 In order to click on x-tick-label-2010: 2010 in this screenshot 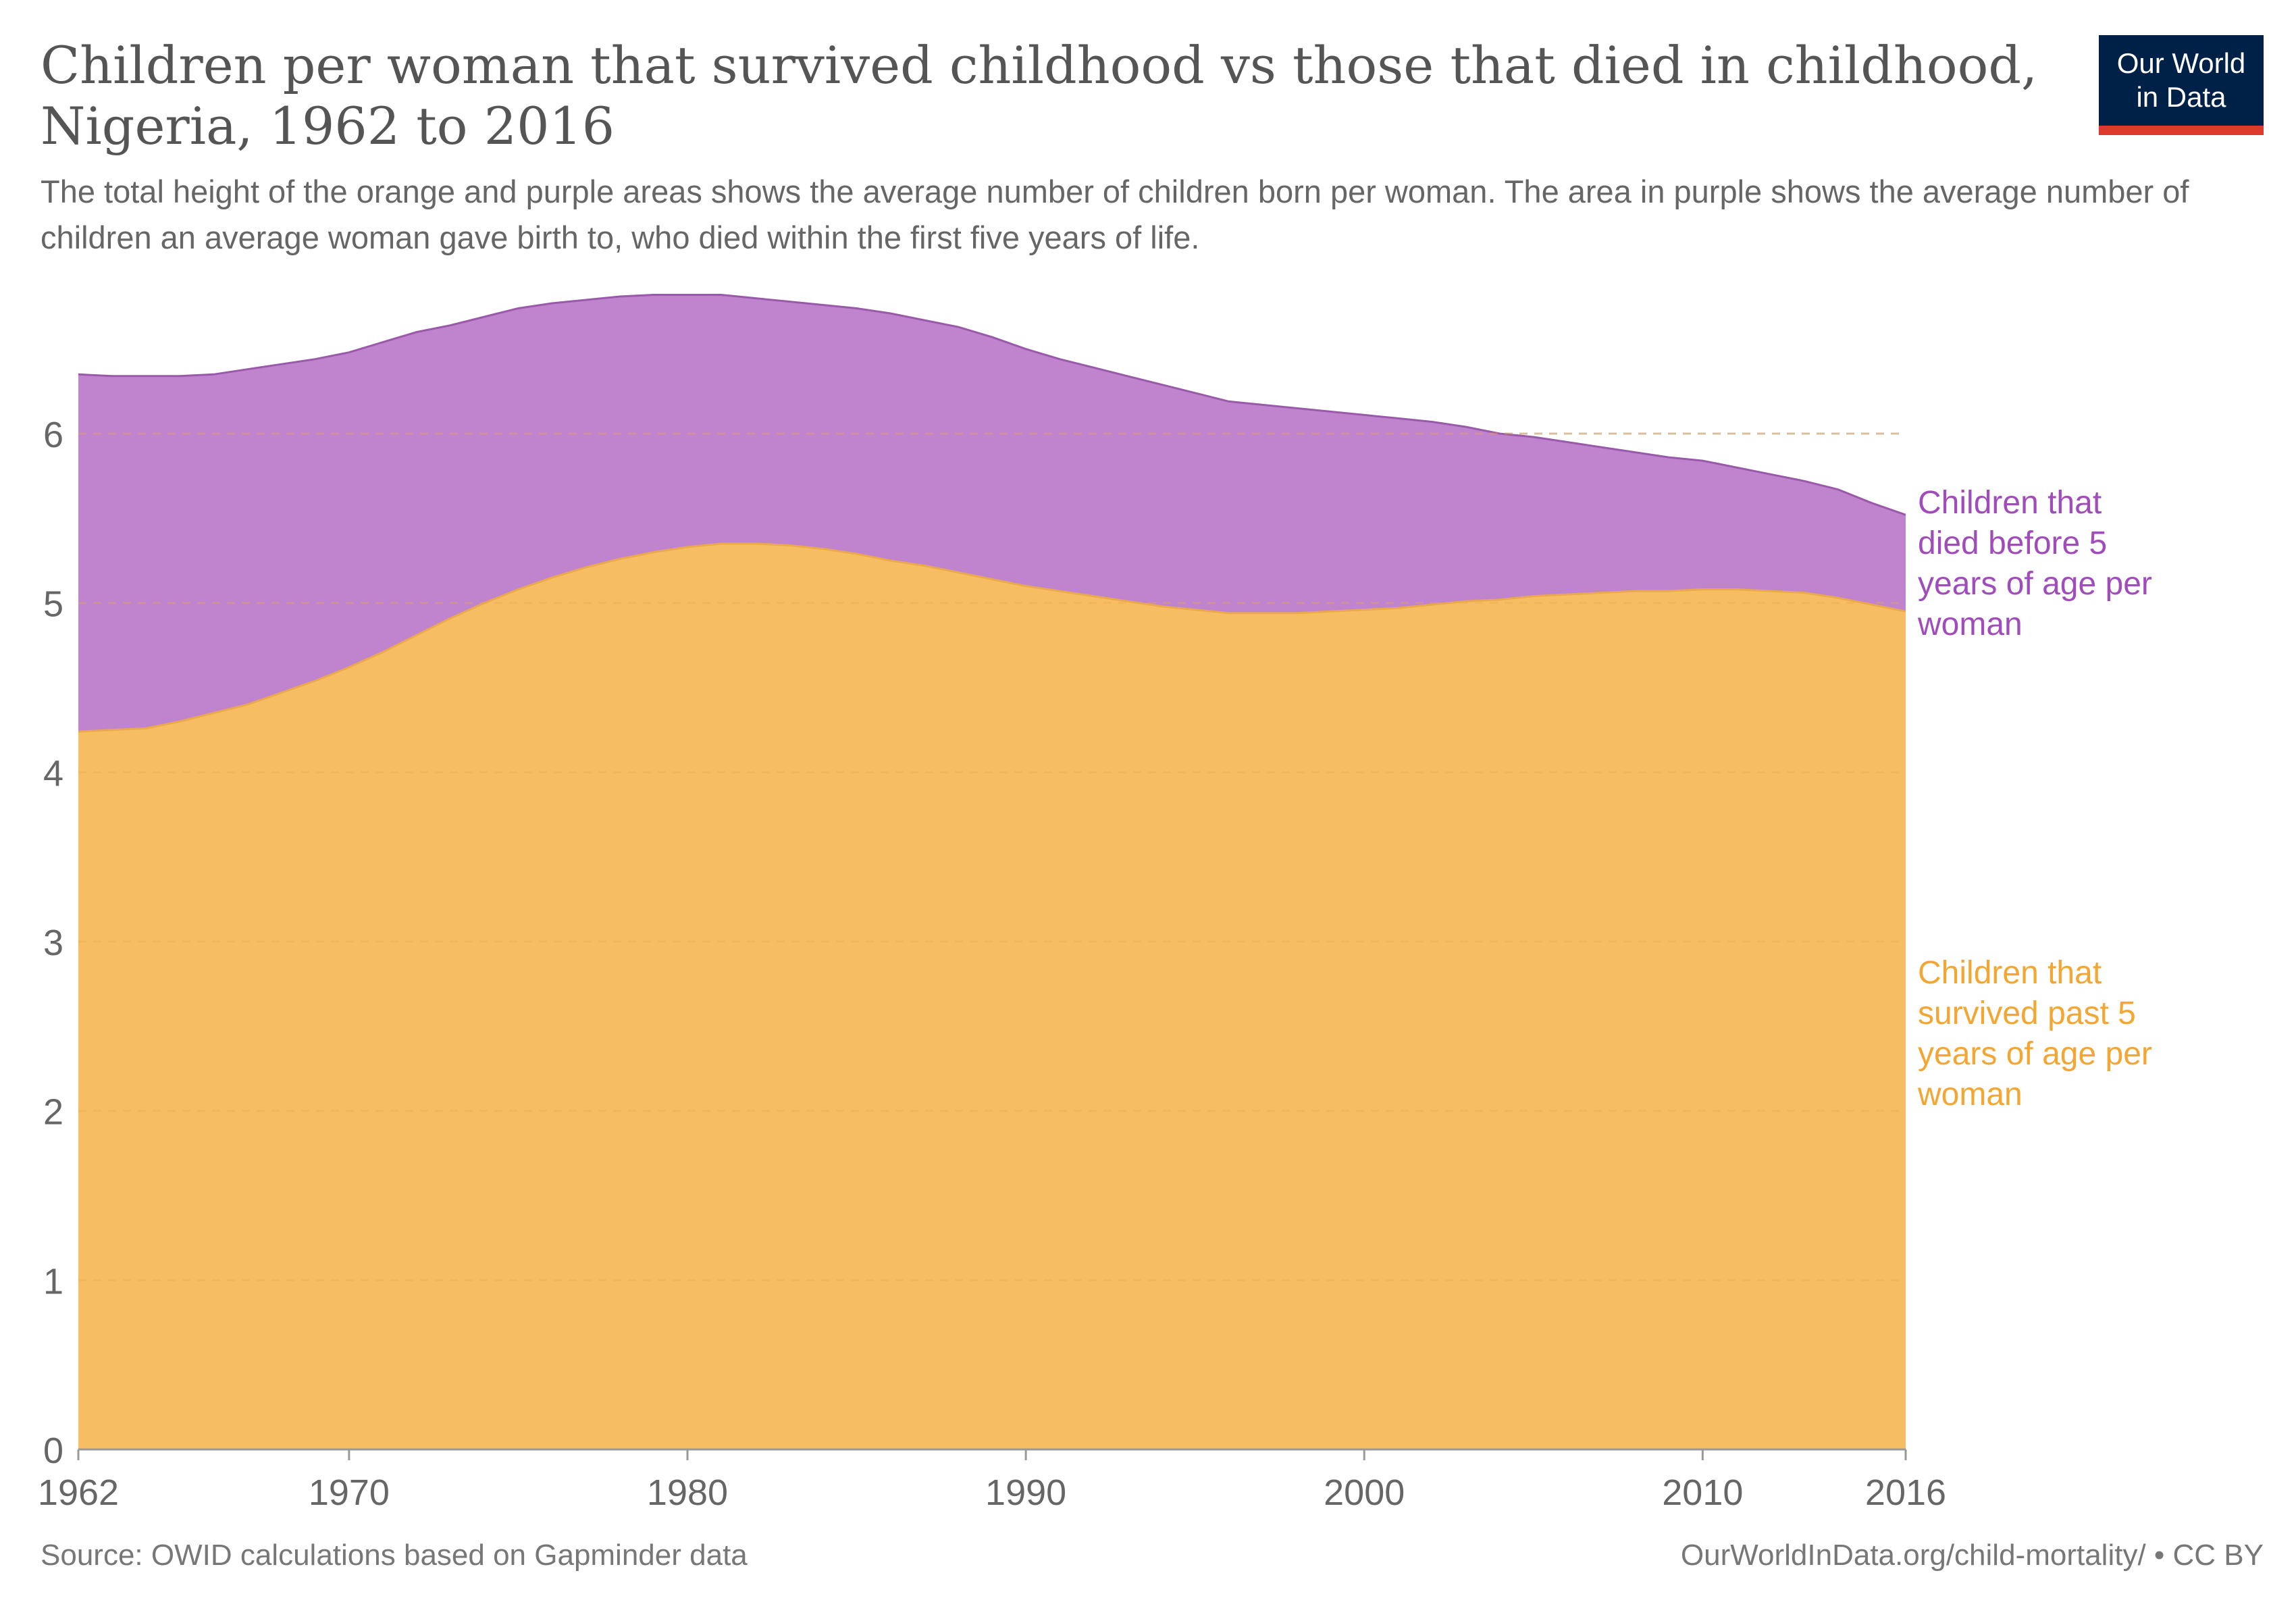, I will do `click(1702, 1492)`.